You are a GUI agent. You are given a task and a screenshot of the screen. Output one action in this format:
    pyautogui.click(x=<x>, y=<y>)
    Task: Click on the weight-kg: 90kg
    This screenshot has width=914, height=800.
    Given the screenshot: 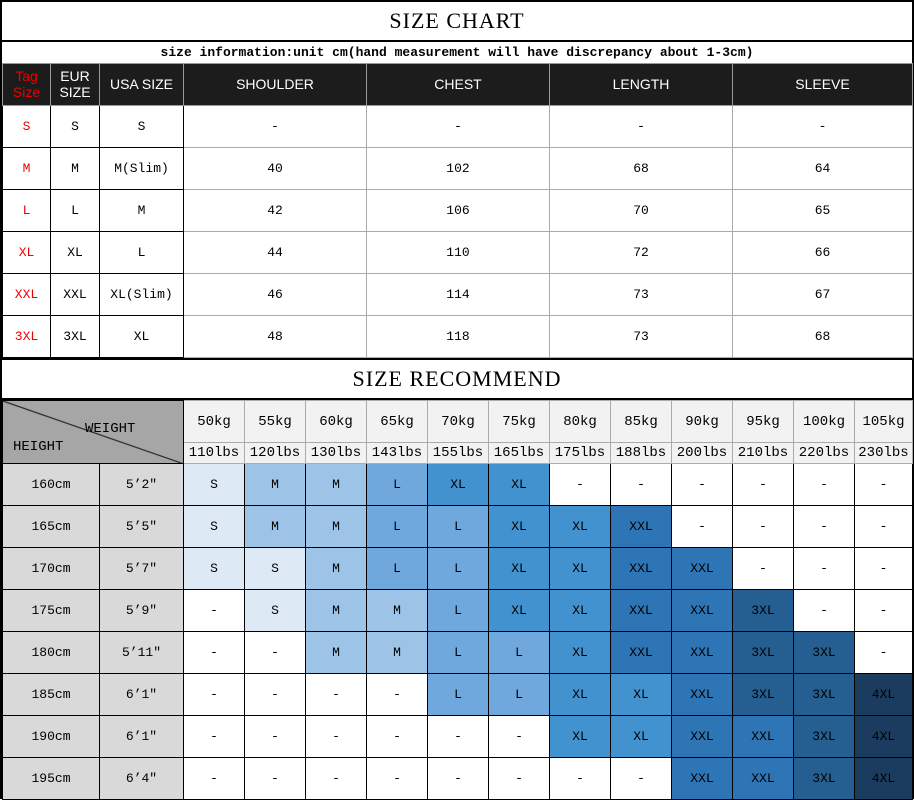 What is the action you would take?
    pyautogui.click(x=702, y=421)
    